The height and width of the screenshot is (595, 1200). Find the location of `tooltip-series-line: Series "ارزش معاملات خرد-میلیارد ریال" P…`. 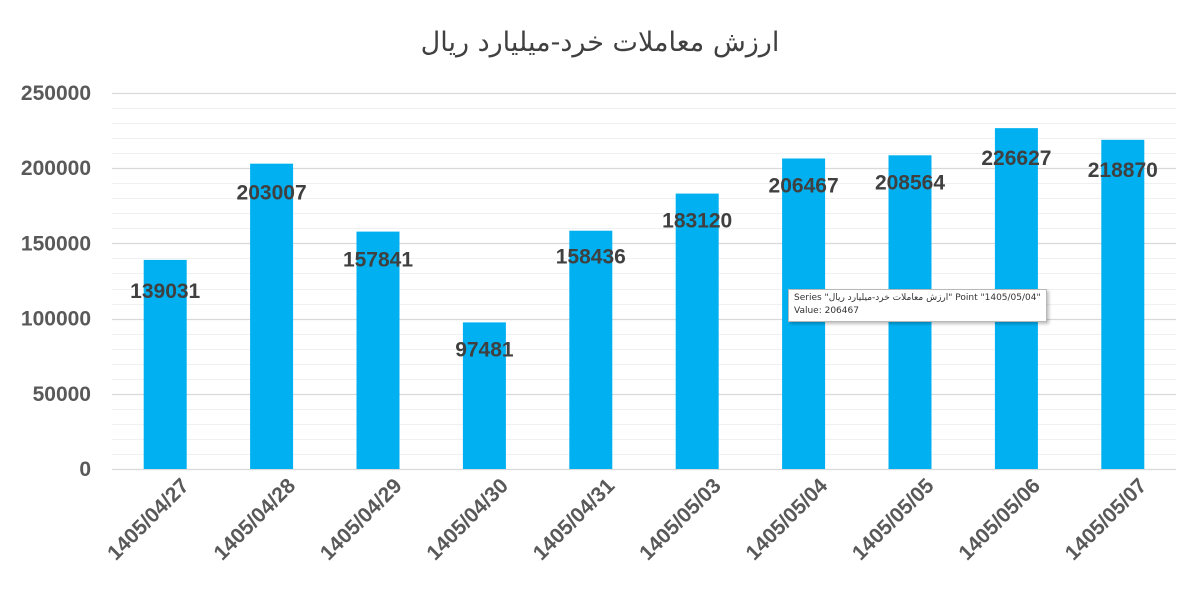

tooltip-series-line: Series "ارزش معاملات خرد-میلیارد ریال" P… is located at coordinates (917, 298).